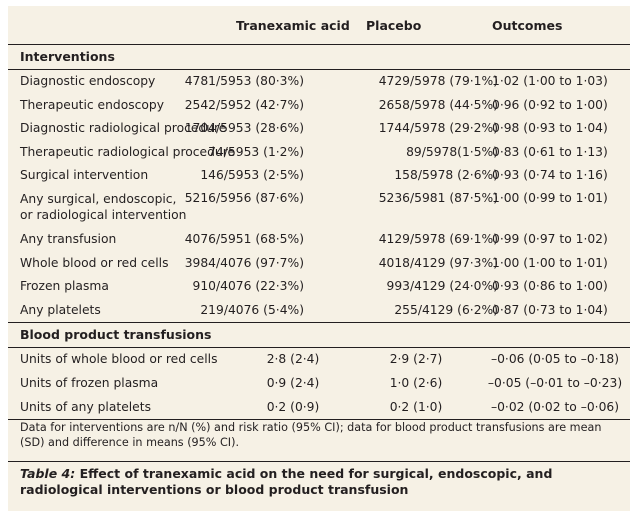 This screenshot has height=520, width=640. Describe the element at coordinates (446, 175) in the screenshot. I see `placebo-value: 158/5978 (2·6%)` at that location.